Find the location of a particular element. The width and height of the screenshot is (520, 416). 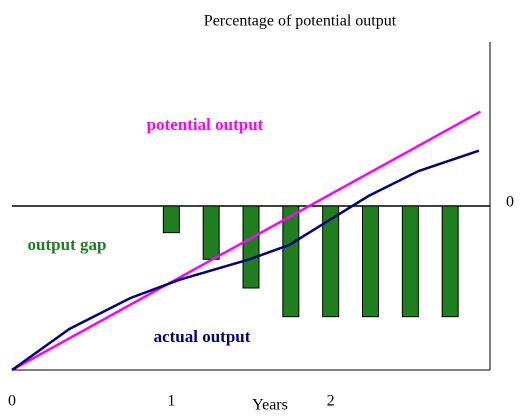

y-tick-label: 0 is located at coordinates (510, 202).